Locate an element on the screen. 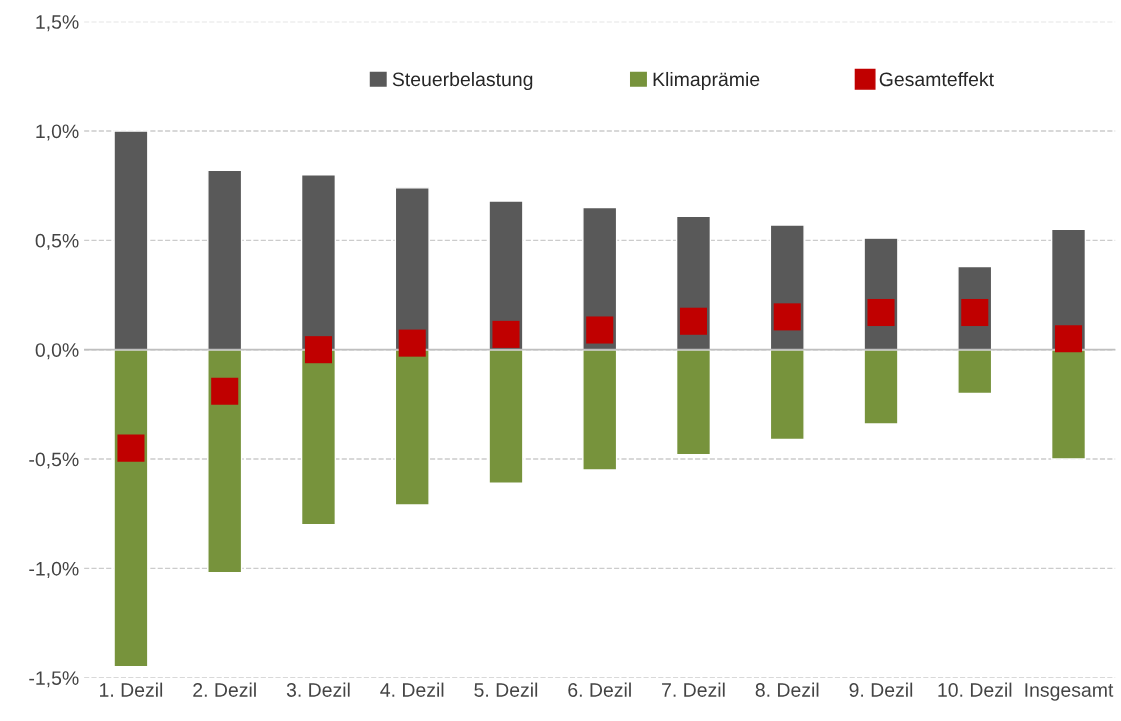  y-tick-label: -0,5% is located at coordinates (54, 460).